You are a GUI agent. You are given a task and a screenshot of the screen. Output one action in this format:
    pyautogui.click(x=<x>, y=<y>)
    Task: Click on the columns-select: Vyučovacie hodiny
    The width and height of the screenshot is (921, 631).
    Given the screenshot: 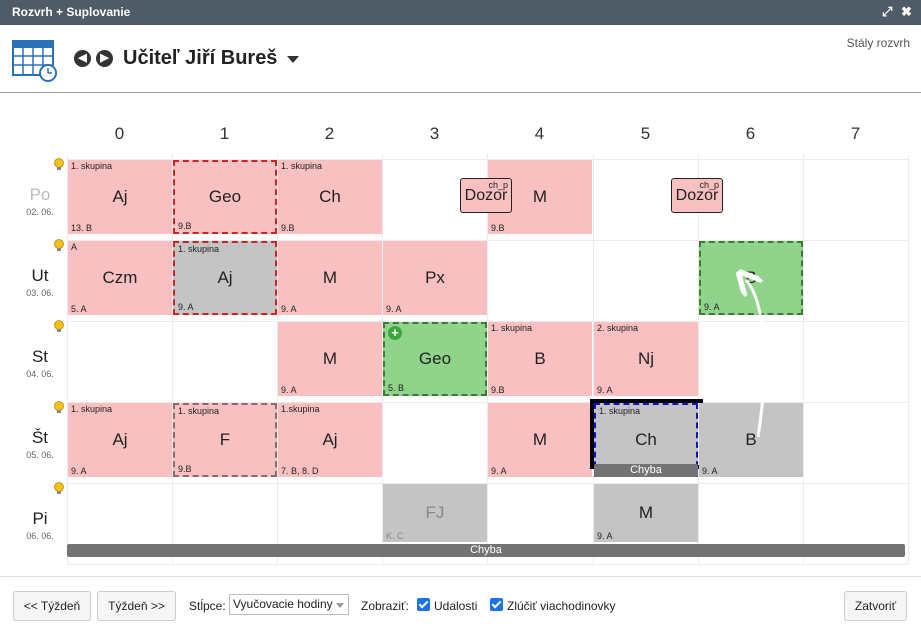 What is the action you would take?
    pyautogui.click(x=289, y=604)
    